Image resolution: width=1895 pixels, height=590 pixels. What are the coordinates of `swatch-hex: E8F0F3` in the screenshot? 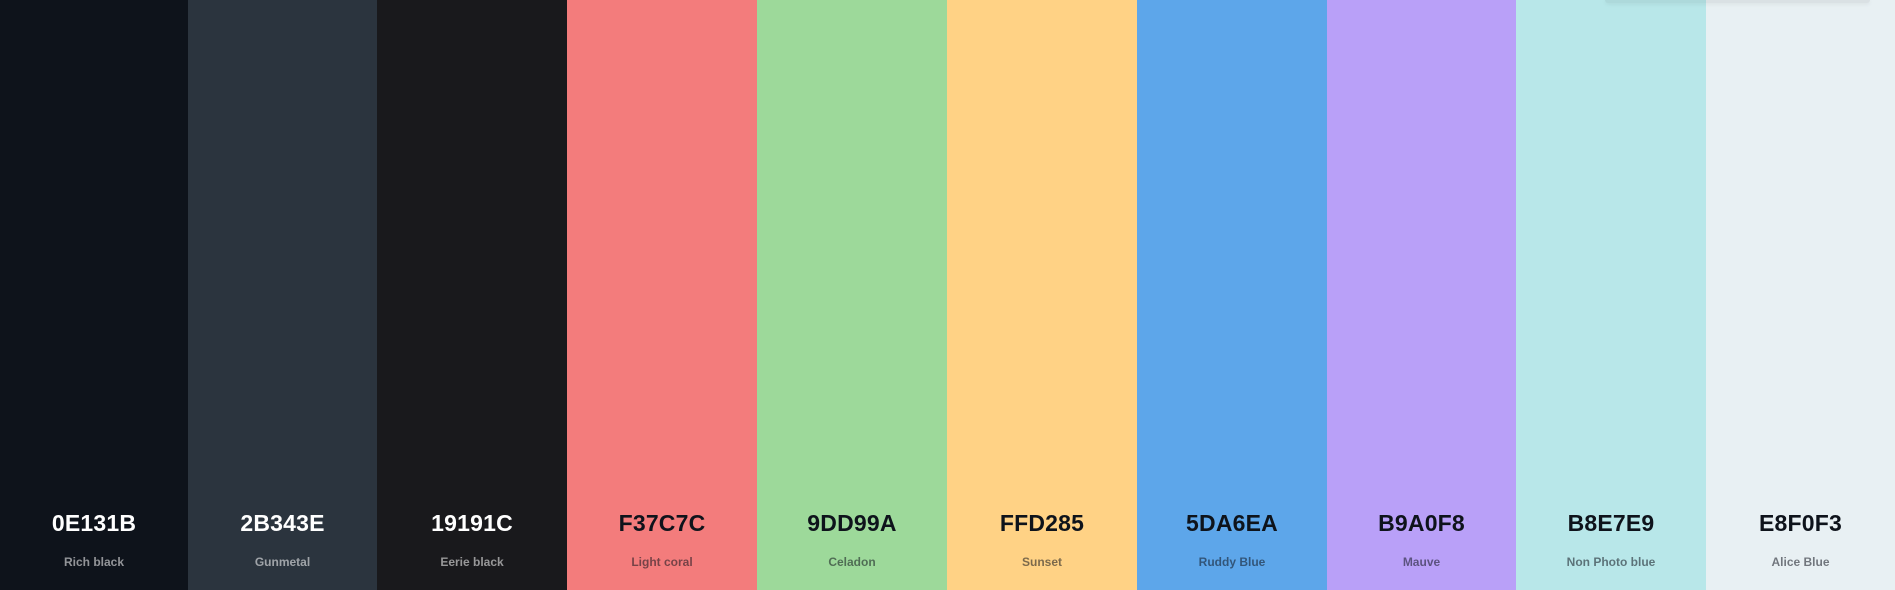 It's located at (1800, 523).